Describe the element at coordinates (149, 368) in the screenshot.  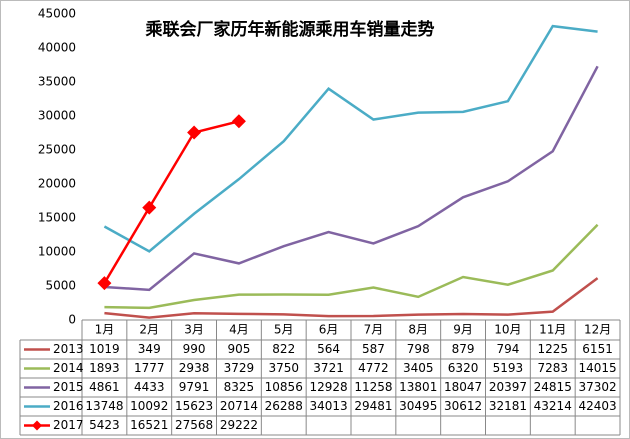
I see `table-value: 1777` at that location.